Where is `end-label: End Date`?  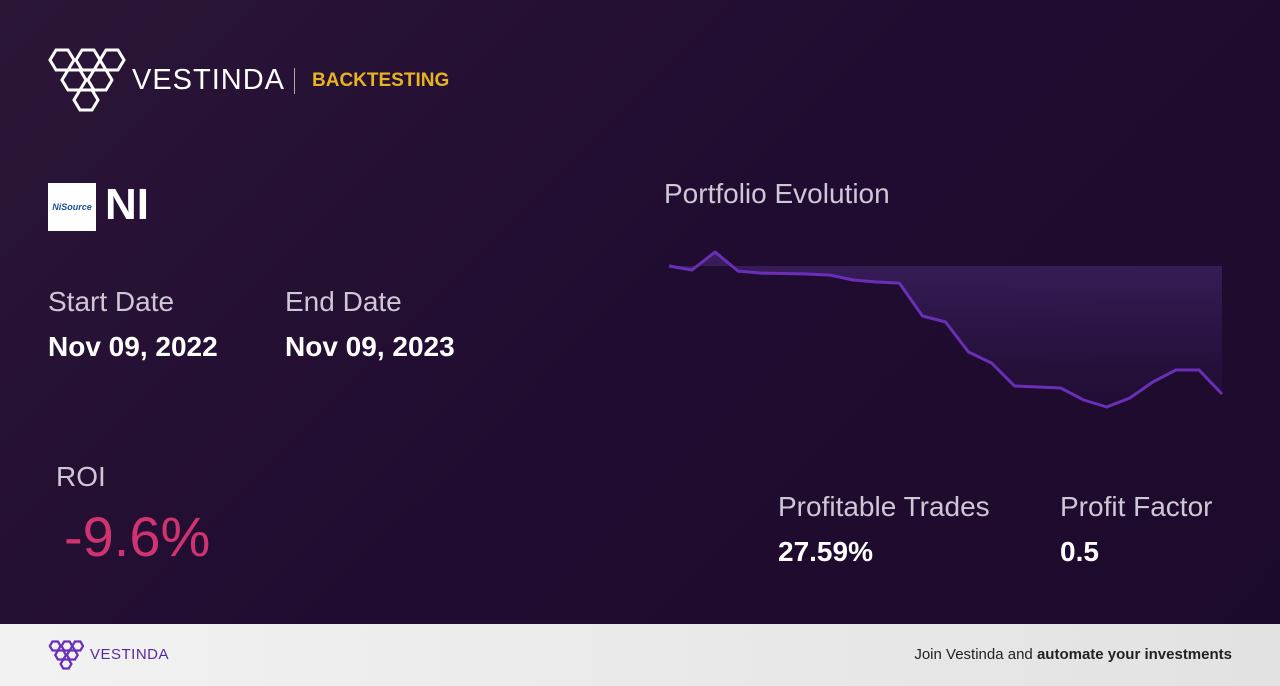
end-label: End Date is located at coordinates (343, 301).